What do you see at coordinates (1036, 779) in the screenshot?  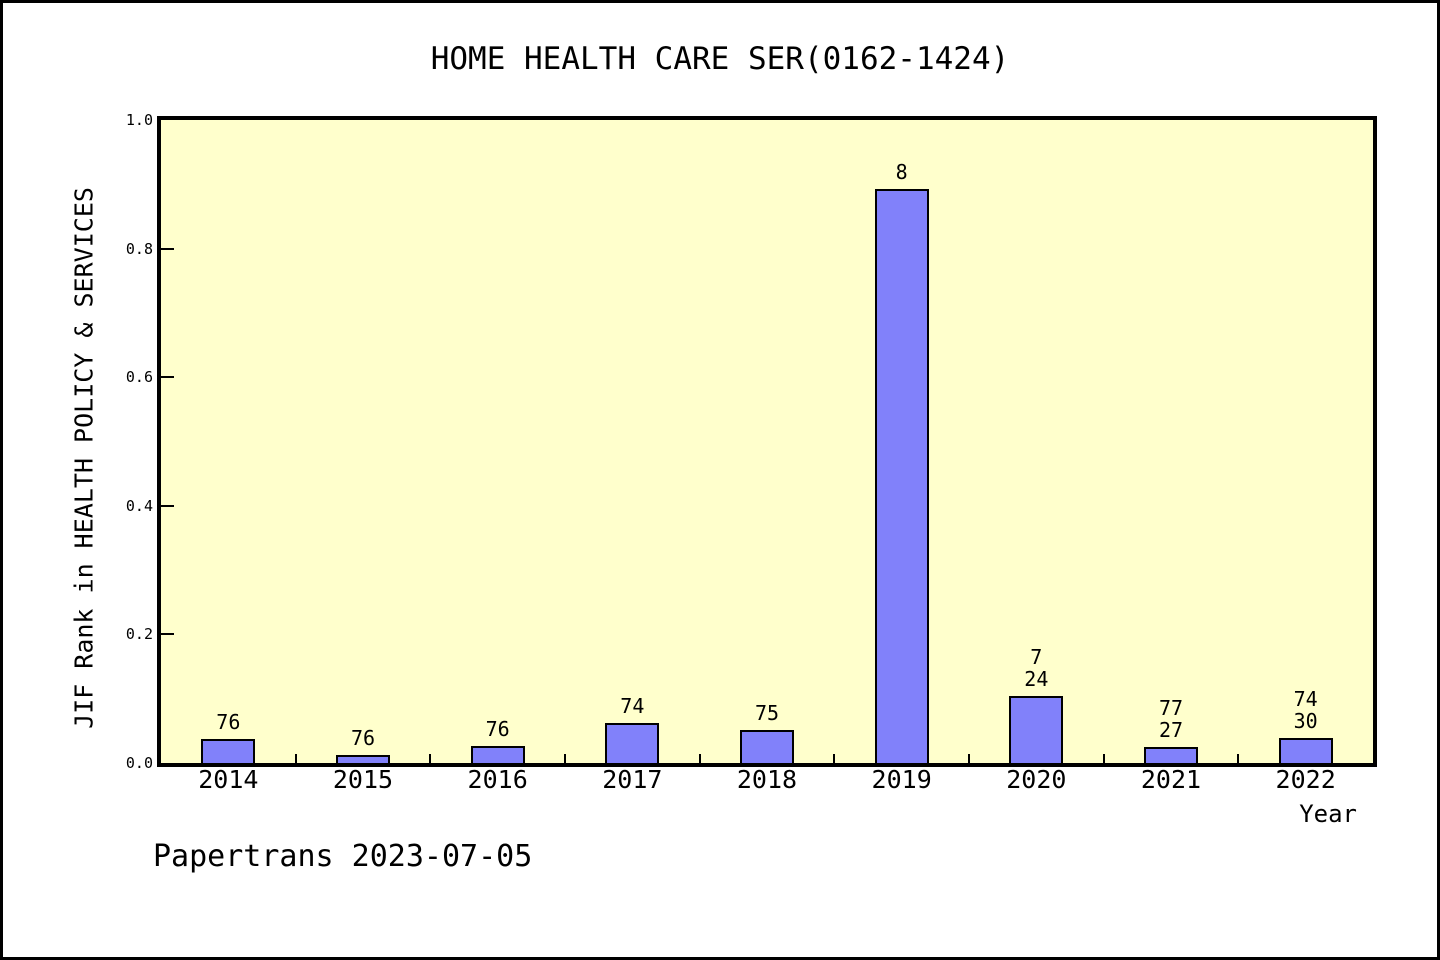 I see `x-tick-label: 2020` at bounding box center [1036, 779].